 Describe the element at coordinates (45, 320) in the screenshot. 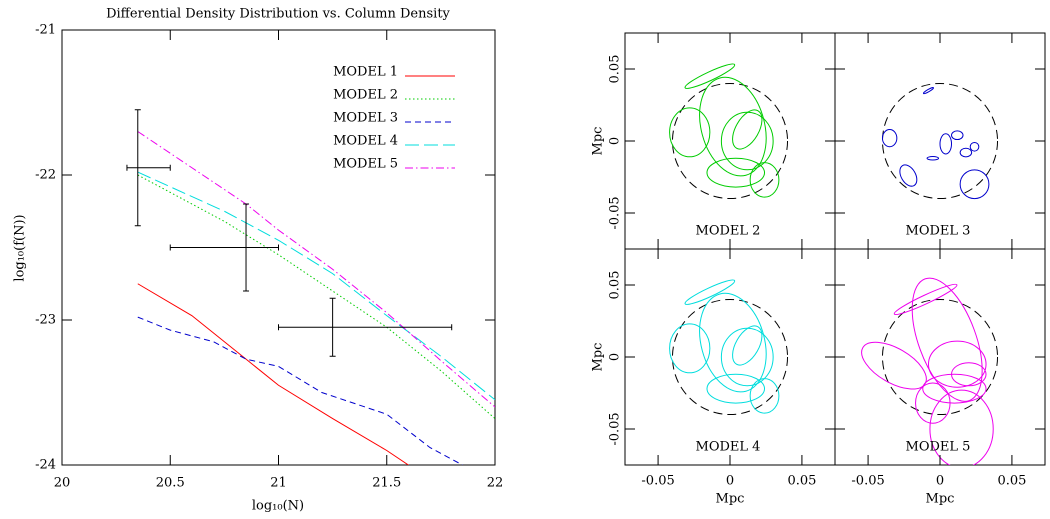

I see `y-tick-label: -23` at that location.